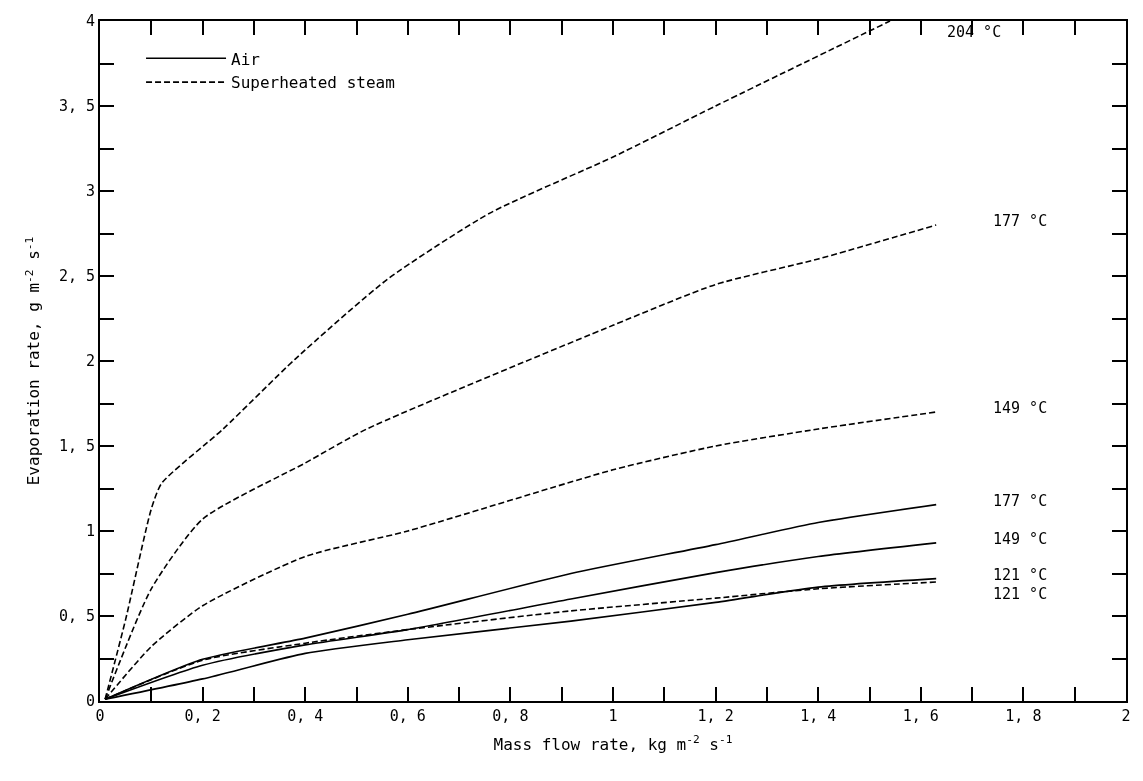 The height and width of the screenshot is (781, 1143). Describe the element at coordinates (613, 744) in the screenshot. I see `x-axis-title: Mass flow rate, kg m$^{-2}$ s$^{-1}$` at that location.